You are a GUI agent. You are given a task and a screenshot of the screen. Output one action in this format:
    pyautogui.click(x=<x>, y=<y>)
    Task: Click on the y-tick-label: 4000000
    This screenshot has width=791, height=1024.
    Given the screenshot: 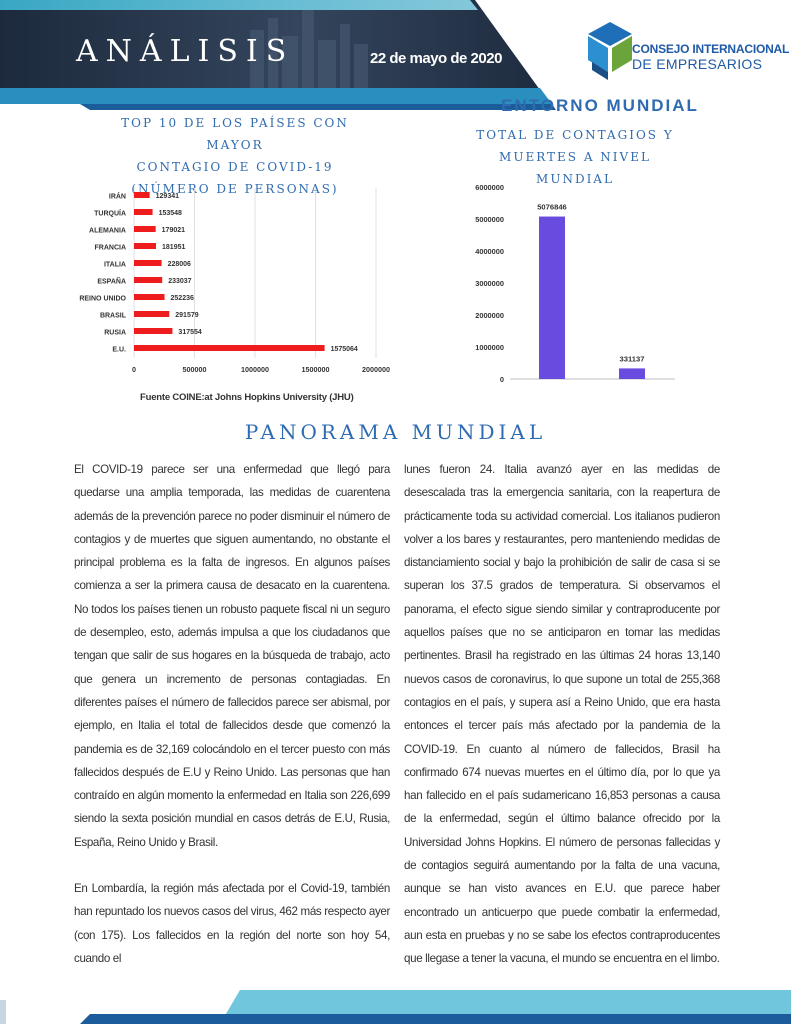 What is the action you would take?
    pyautogui.click(x=489, y=251)
    